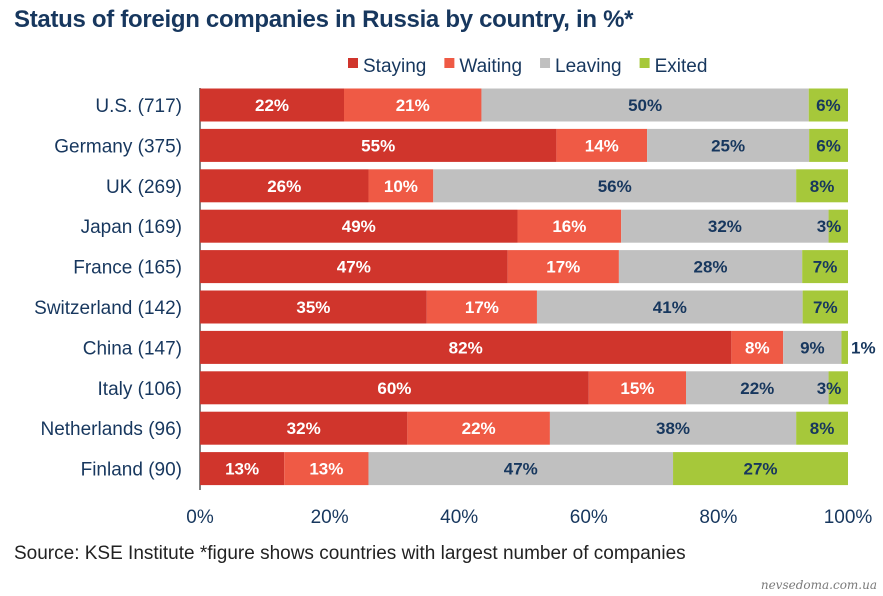 The width and height of the screenshot is (883, 596). I want to click on category-label: Finland (90), so click(131, 470).